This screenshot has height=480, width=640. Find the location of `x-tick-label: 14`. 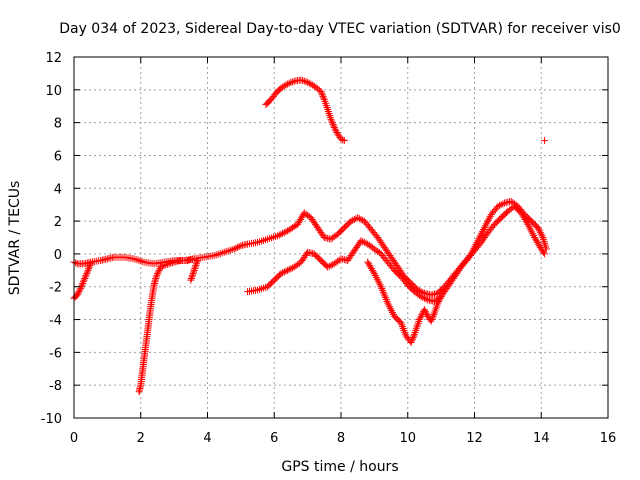

x-tick-label: 14 is located at coordinates (541, 438).